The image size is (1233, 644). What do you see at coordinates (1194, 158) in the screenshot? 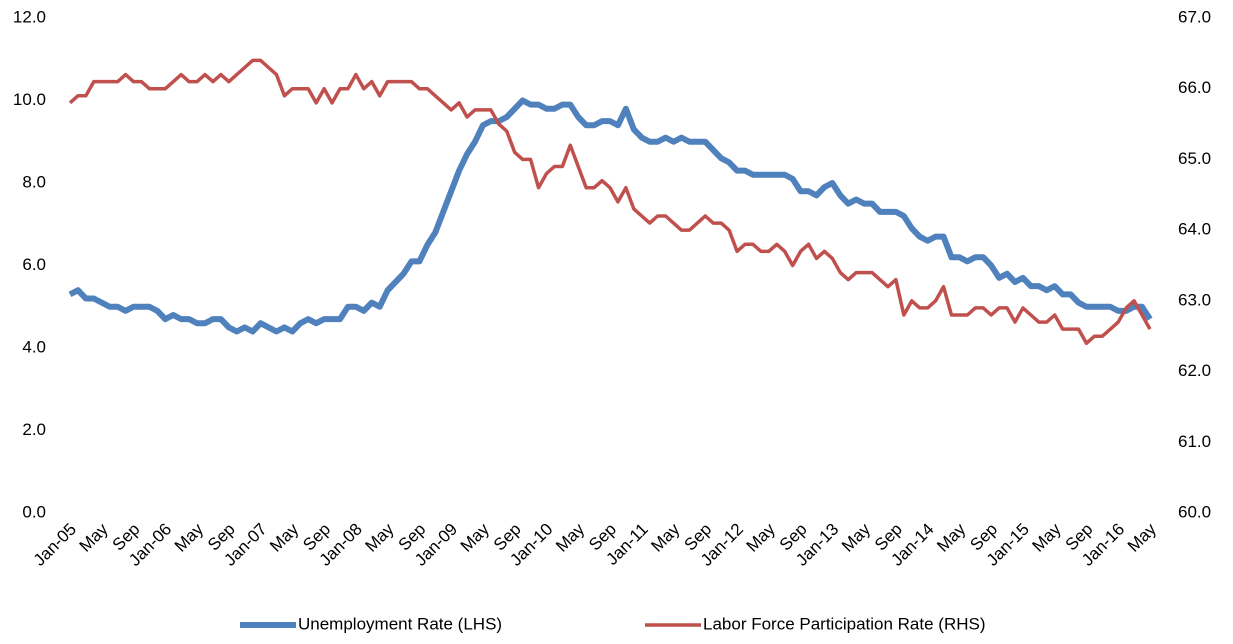
I see `y2-tick-label: 65.0` at bounding box center [1194, 158].